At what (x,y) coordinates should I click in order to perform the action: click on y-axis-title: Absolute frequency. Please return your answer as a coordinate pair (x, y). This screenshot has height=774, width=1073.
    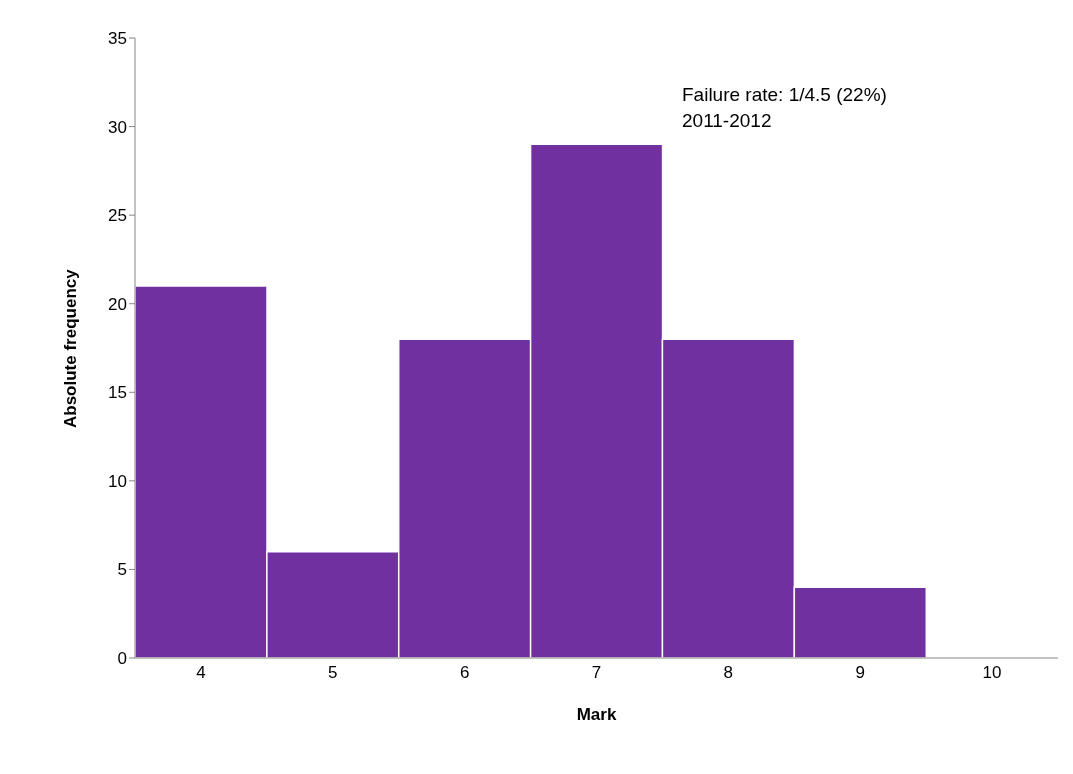
    Looking at the image, I should click on (71, 348).